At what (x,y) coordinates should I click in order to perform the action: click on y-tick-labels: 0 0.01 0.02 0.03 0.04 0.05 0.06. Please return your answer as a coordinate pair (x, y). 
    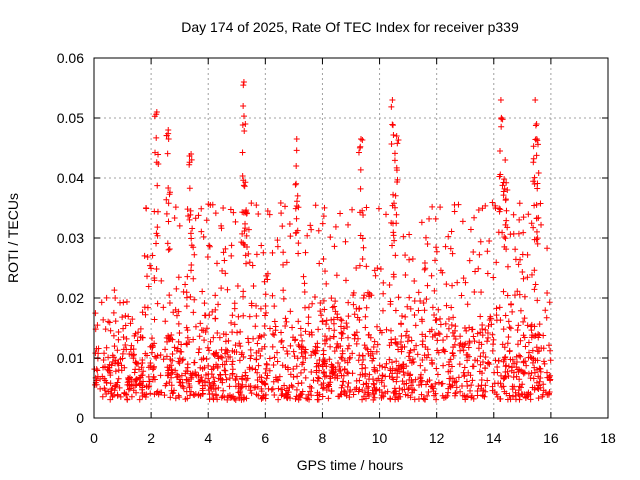
    Looking at the image, I should click on (70, 238).